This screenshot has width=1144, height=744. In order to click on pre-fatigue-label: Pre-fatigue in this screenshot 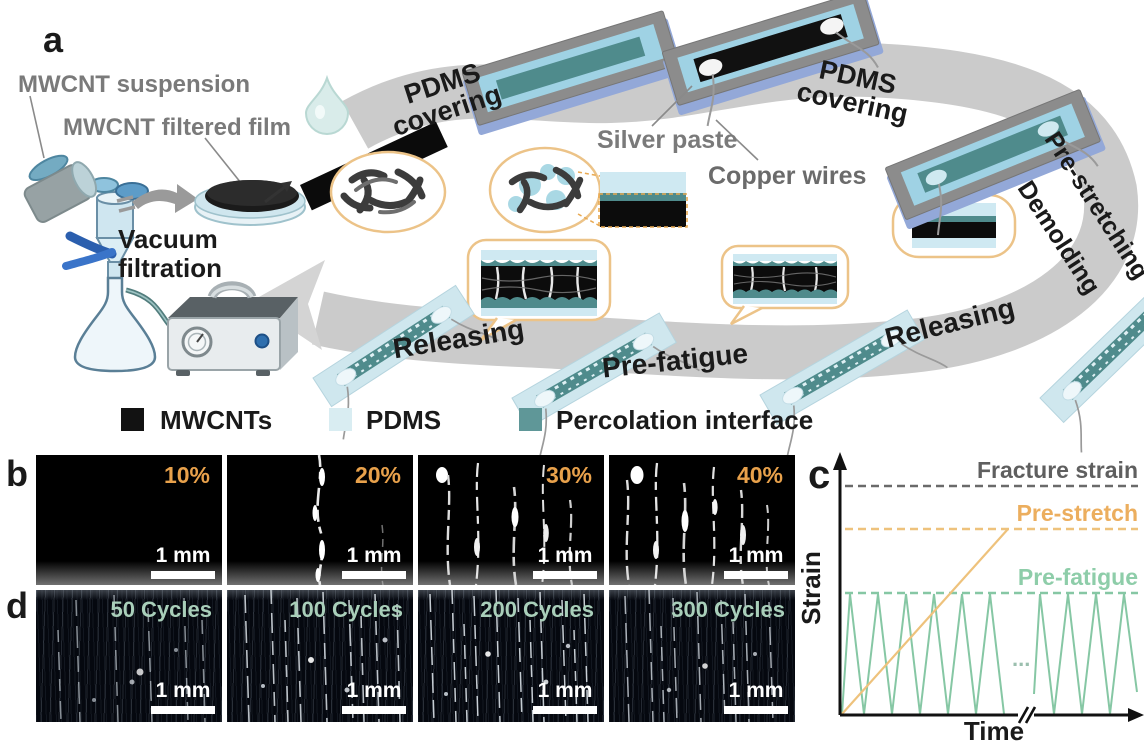, I will do `click(1078, 577)`.